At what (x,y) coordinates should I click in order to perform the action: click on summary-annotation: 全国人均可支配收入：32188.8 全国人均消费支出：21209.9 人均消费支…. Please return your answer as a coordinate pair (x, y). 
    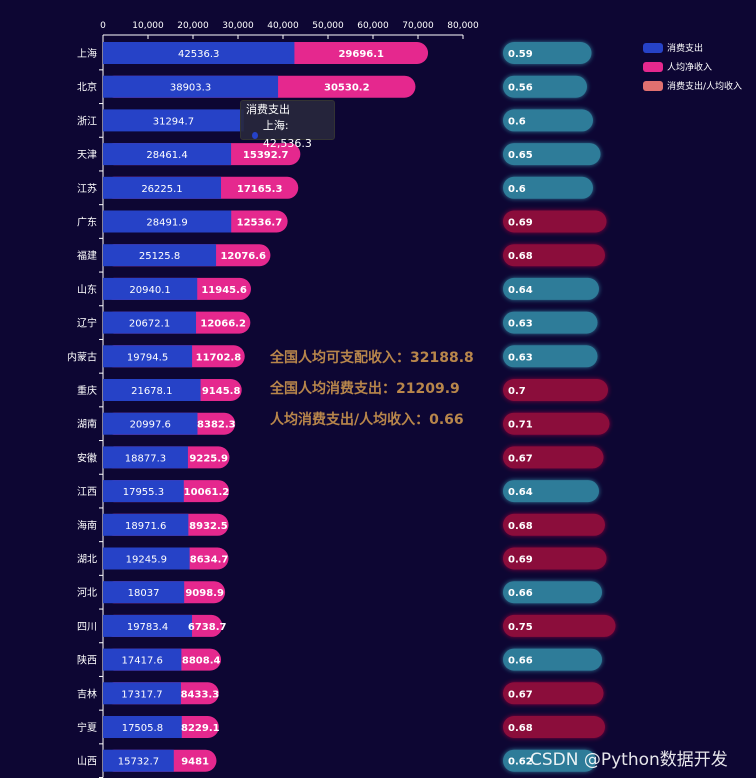
    Looking at the image, I should click on (372, 389).